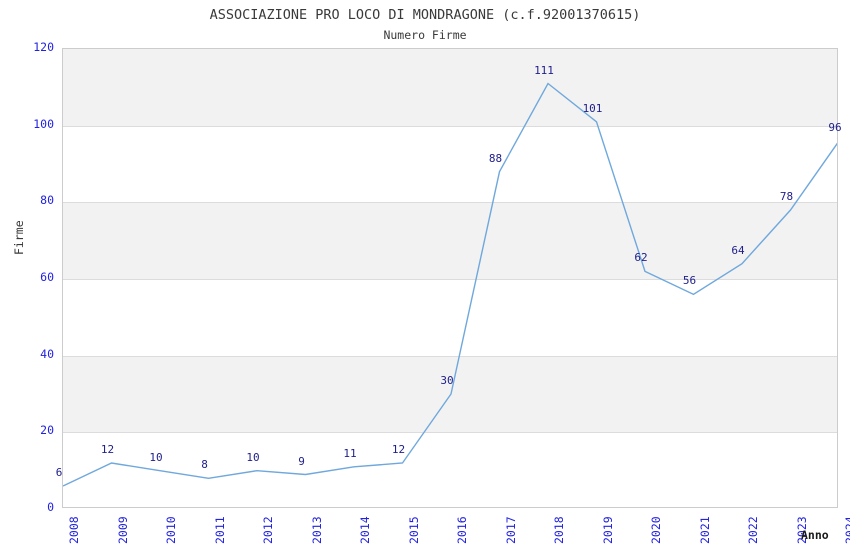 The width and height of the screenshot is (850, 550). I want to click on y-tick-label: 60, so click(47, 277).